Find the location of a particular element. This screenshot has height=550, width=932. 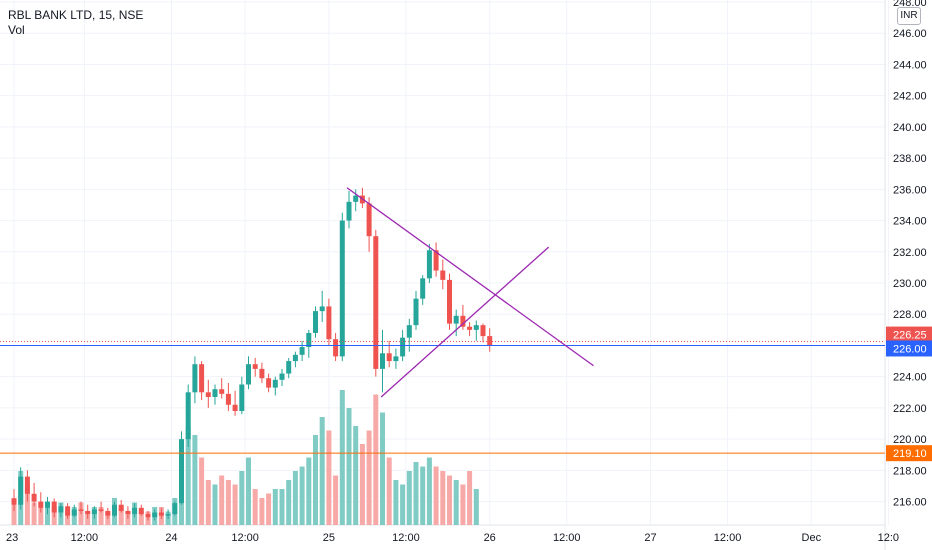

y-tick-label: 222.00 is located at coordinates (910, 409).